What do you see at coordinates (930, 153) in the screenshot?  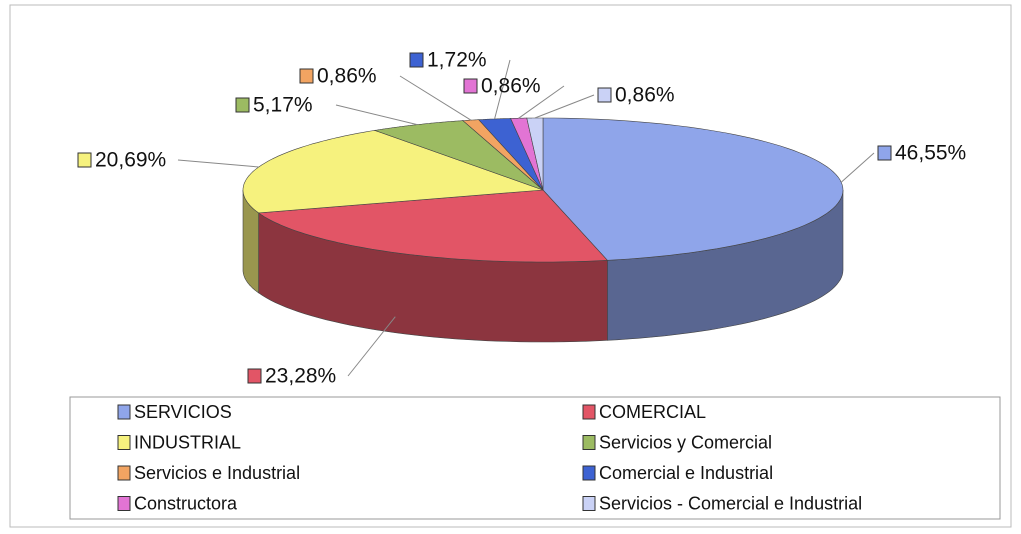 I see `value-label: 46,55%` at bounding box center [930, 153].